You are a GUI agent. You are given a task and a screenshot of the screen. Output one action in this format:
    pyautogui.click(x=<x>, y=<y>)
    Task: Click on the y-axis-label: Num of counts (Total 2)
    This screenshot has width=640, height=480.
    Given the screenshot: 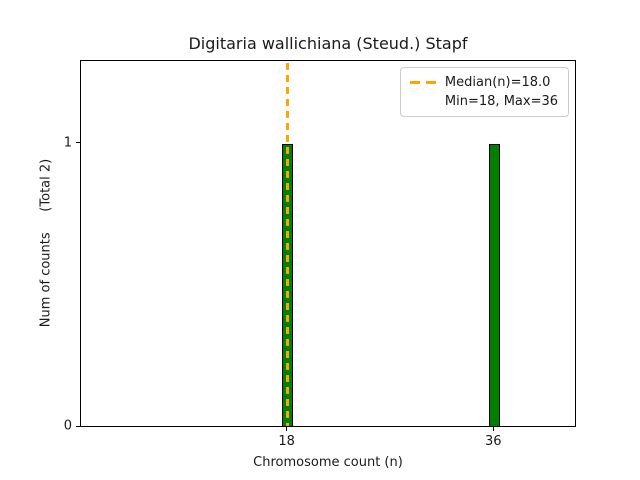 What is the action you would take?
    pyautogui.click(x=46, y=243)
    